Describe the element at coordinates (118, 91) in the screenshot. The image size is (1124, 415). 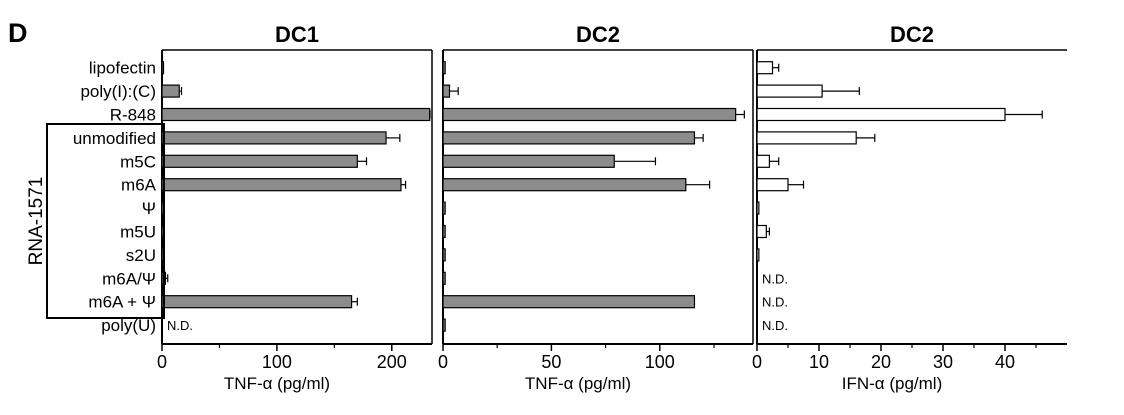
I see `category-label: poly(I):(C)` at that location.